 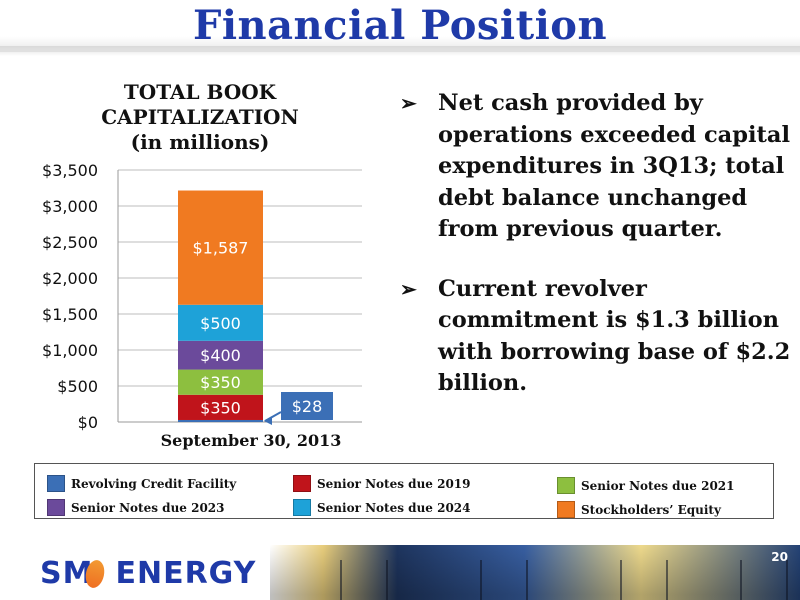 I want to click on y-tick-label: $1,500, so click(x=70, y=314).